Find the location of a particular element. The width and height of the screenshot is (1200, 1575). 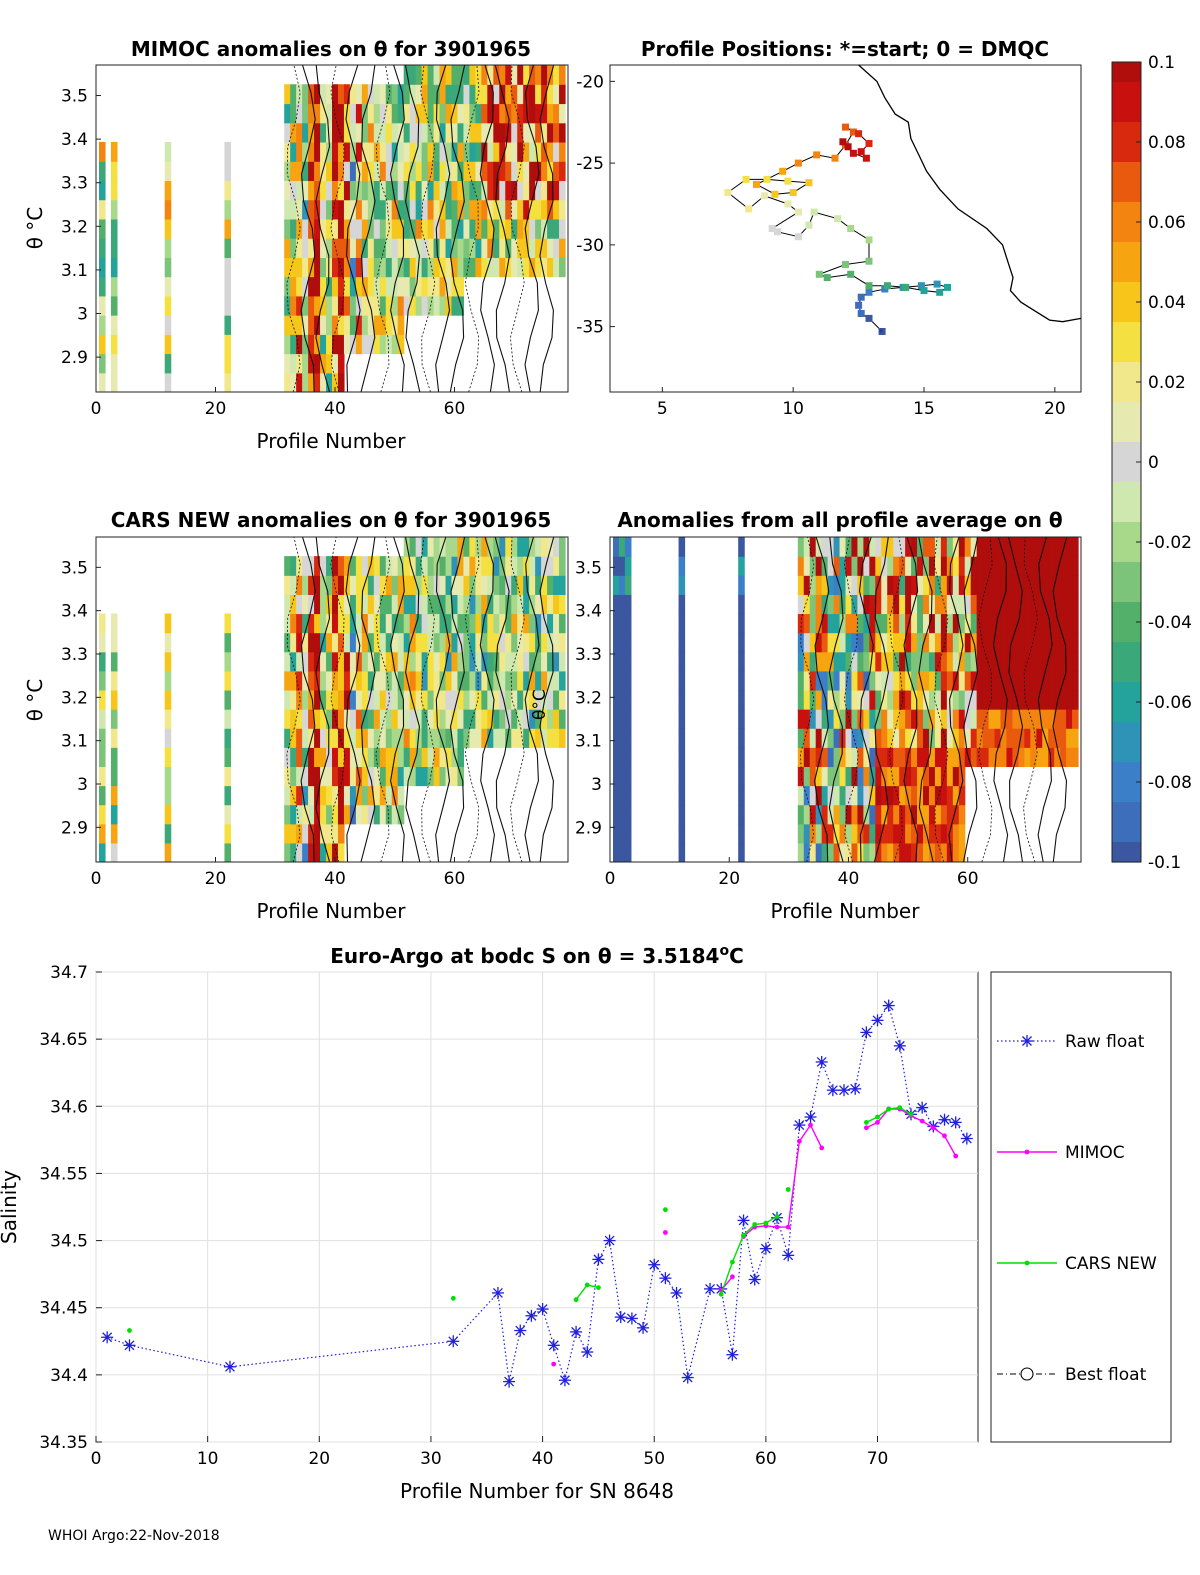

mimoc-point is located at coordinates (777, 1227).